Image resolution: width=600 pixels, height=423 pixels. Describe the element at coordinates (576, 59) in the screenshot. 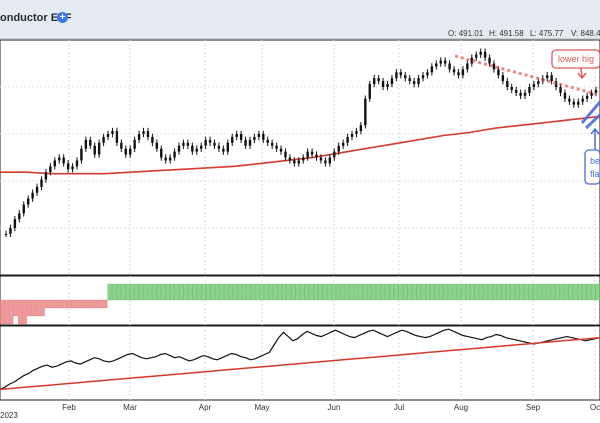

I see `lower-highs-text: lower hig` at that location.